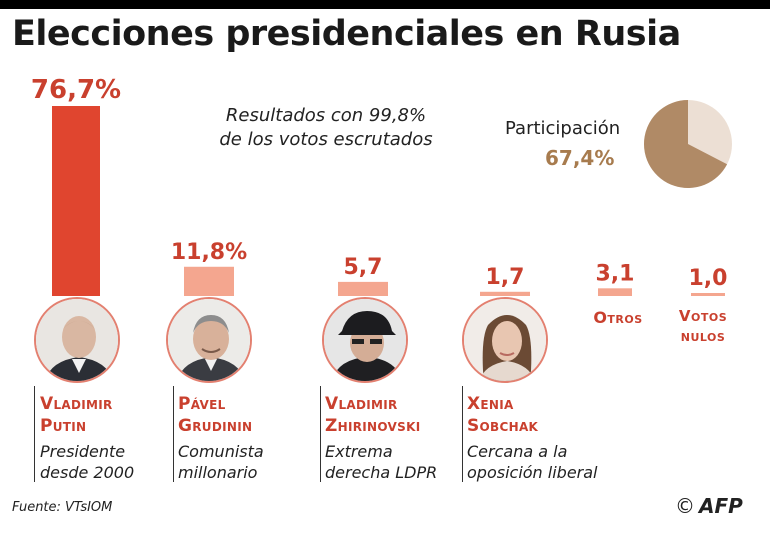  What do you see at coordinates (63, 426) in the screenshot?
I see `candidate-last-name: Putin` at bounding box center [63, 426].